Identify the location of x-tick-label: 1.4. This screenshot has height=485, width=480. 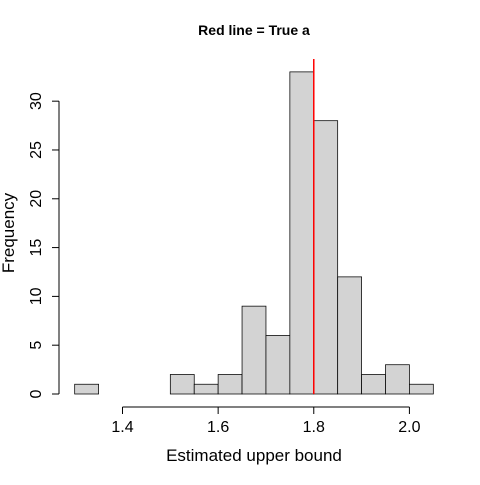
(122, 427).